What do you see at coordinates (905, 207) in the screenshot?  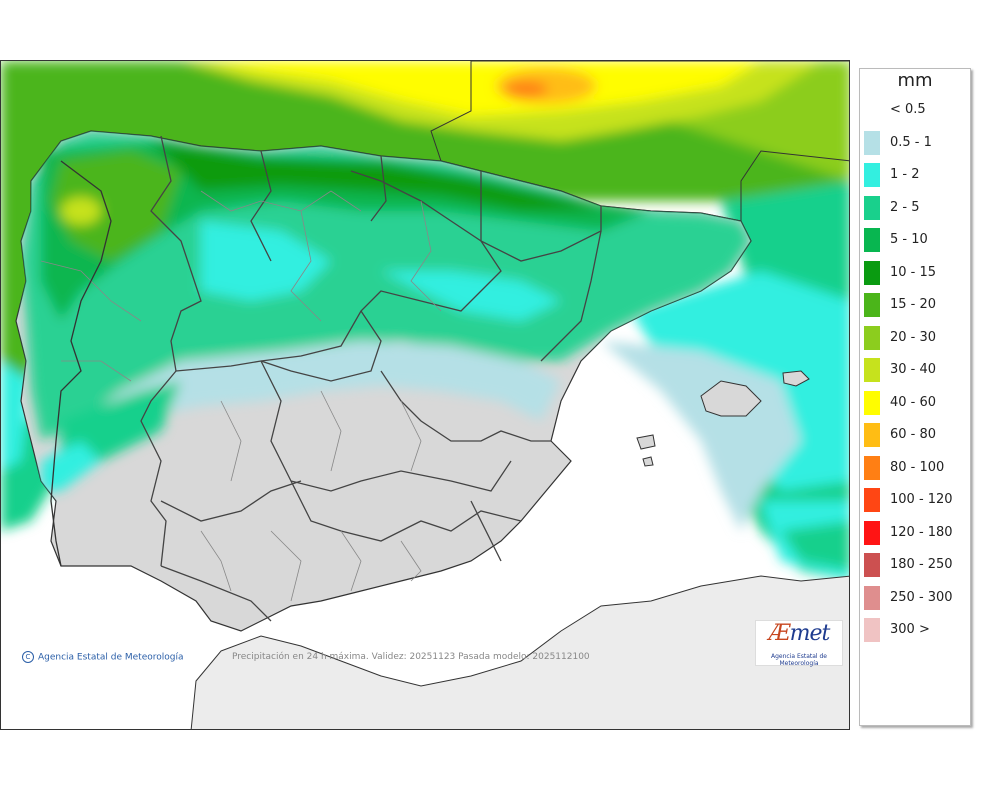 I see `legend-label: 2 - 5` at bounding box center [905, 207].